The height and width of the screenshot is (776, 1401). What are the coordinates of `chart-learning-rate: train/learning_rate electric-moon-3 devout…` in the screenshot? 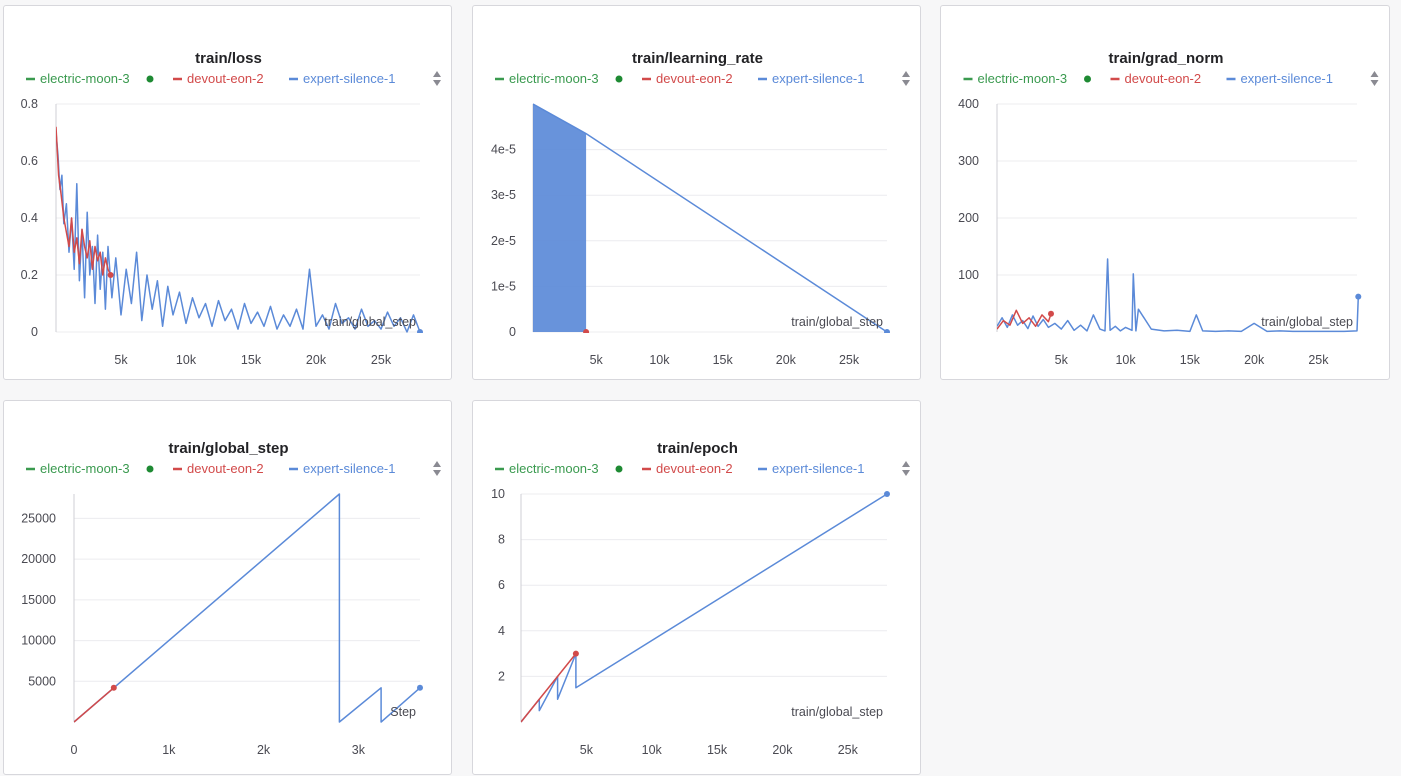 It's located at (700, 208).